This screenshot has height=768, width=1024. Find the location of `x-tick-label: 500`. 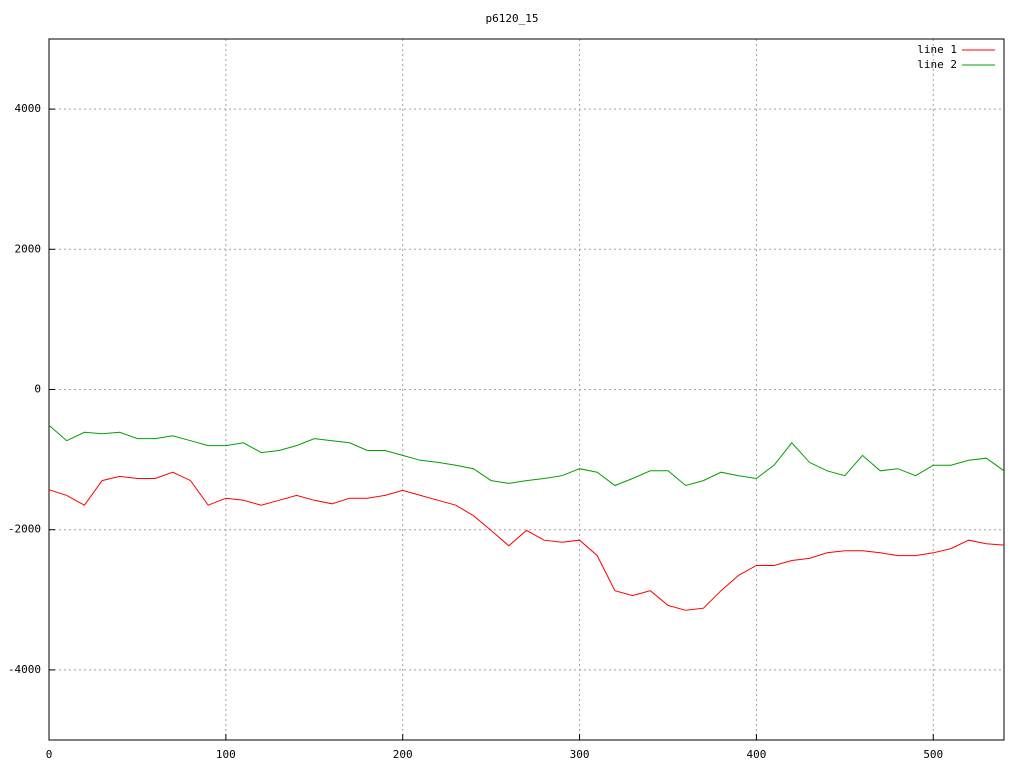

x-tick-label: 500 is located at coordinates (933, 754).